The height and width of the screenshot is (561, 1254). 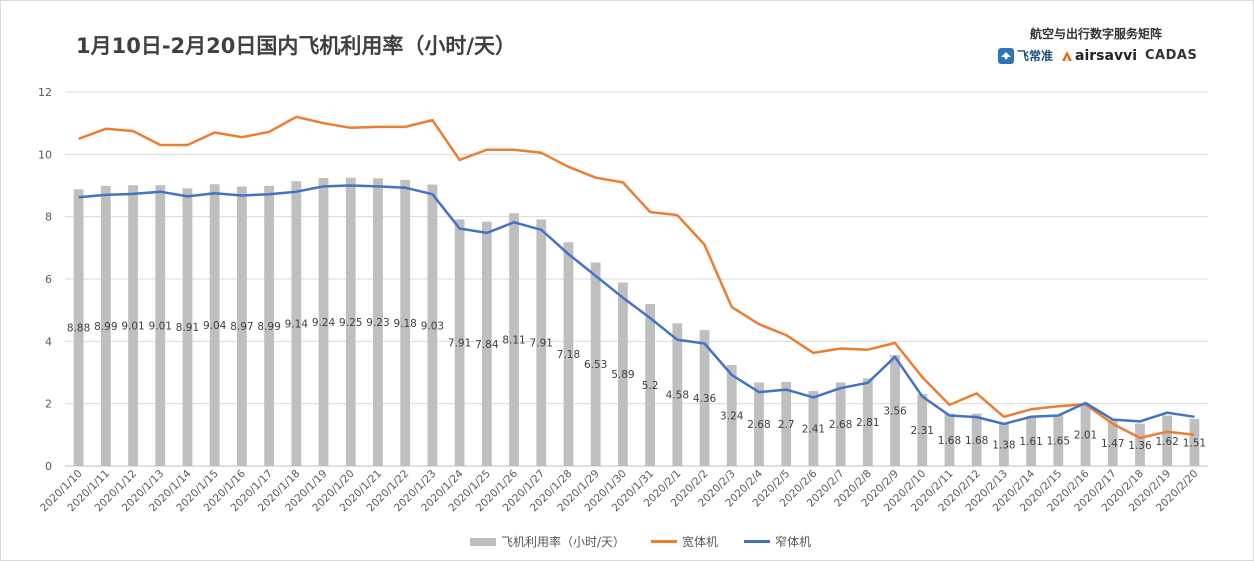 What do you see at coordinates (48, 217) in the screenshot?
I see `y-tick-label: 8` at bounding box center [48, 217].